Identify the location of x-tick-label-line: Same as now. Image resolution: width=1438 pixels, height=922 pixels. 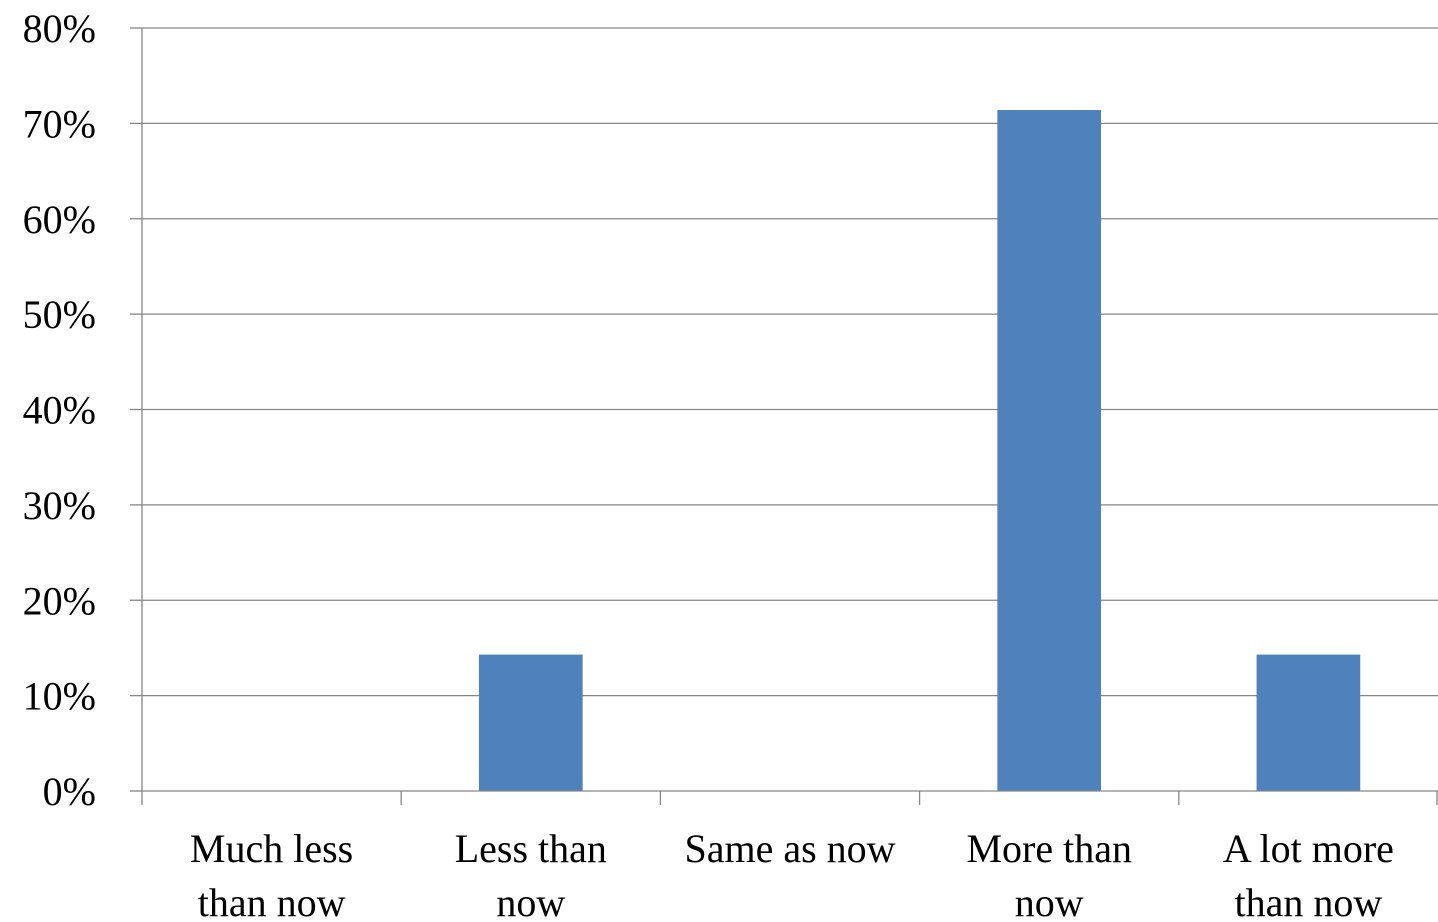
(789, 848).